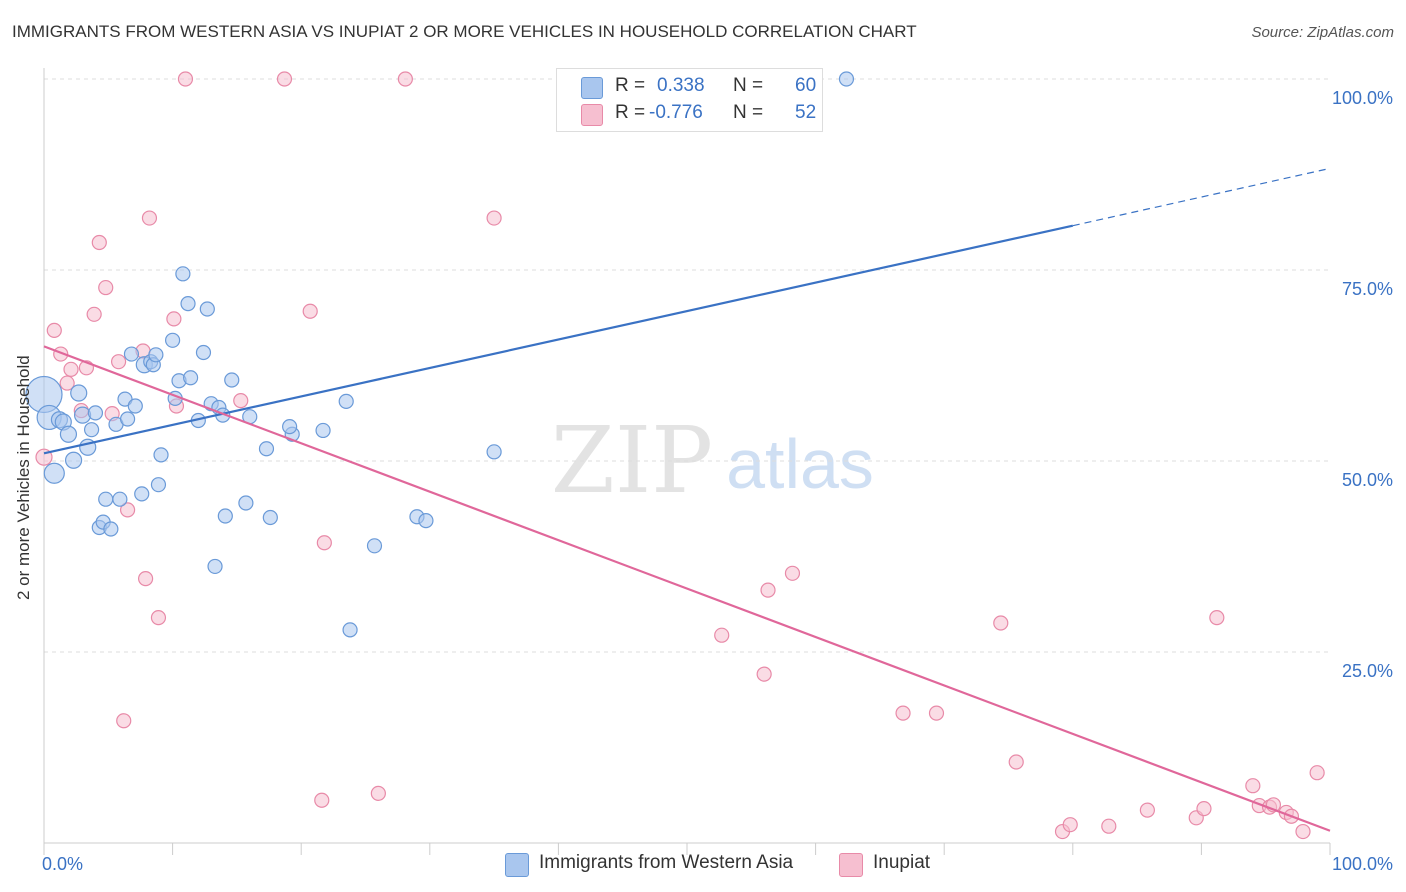 The height and width of the screenshot is (892, 1406). What do you see at coordinates (1362, 864) in the screenshot?
I see `x-tick-label: 100.0%` at bounding box center [1362, 864].